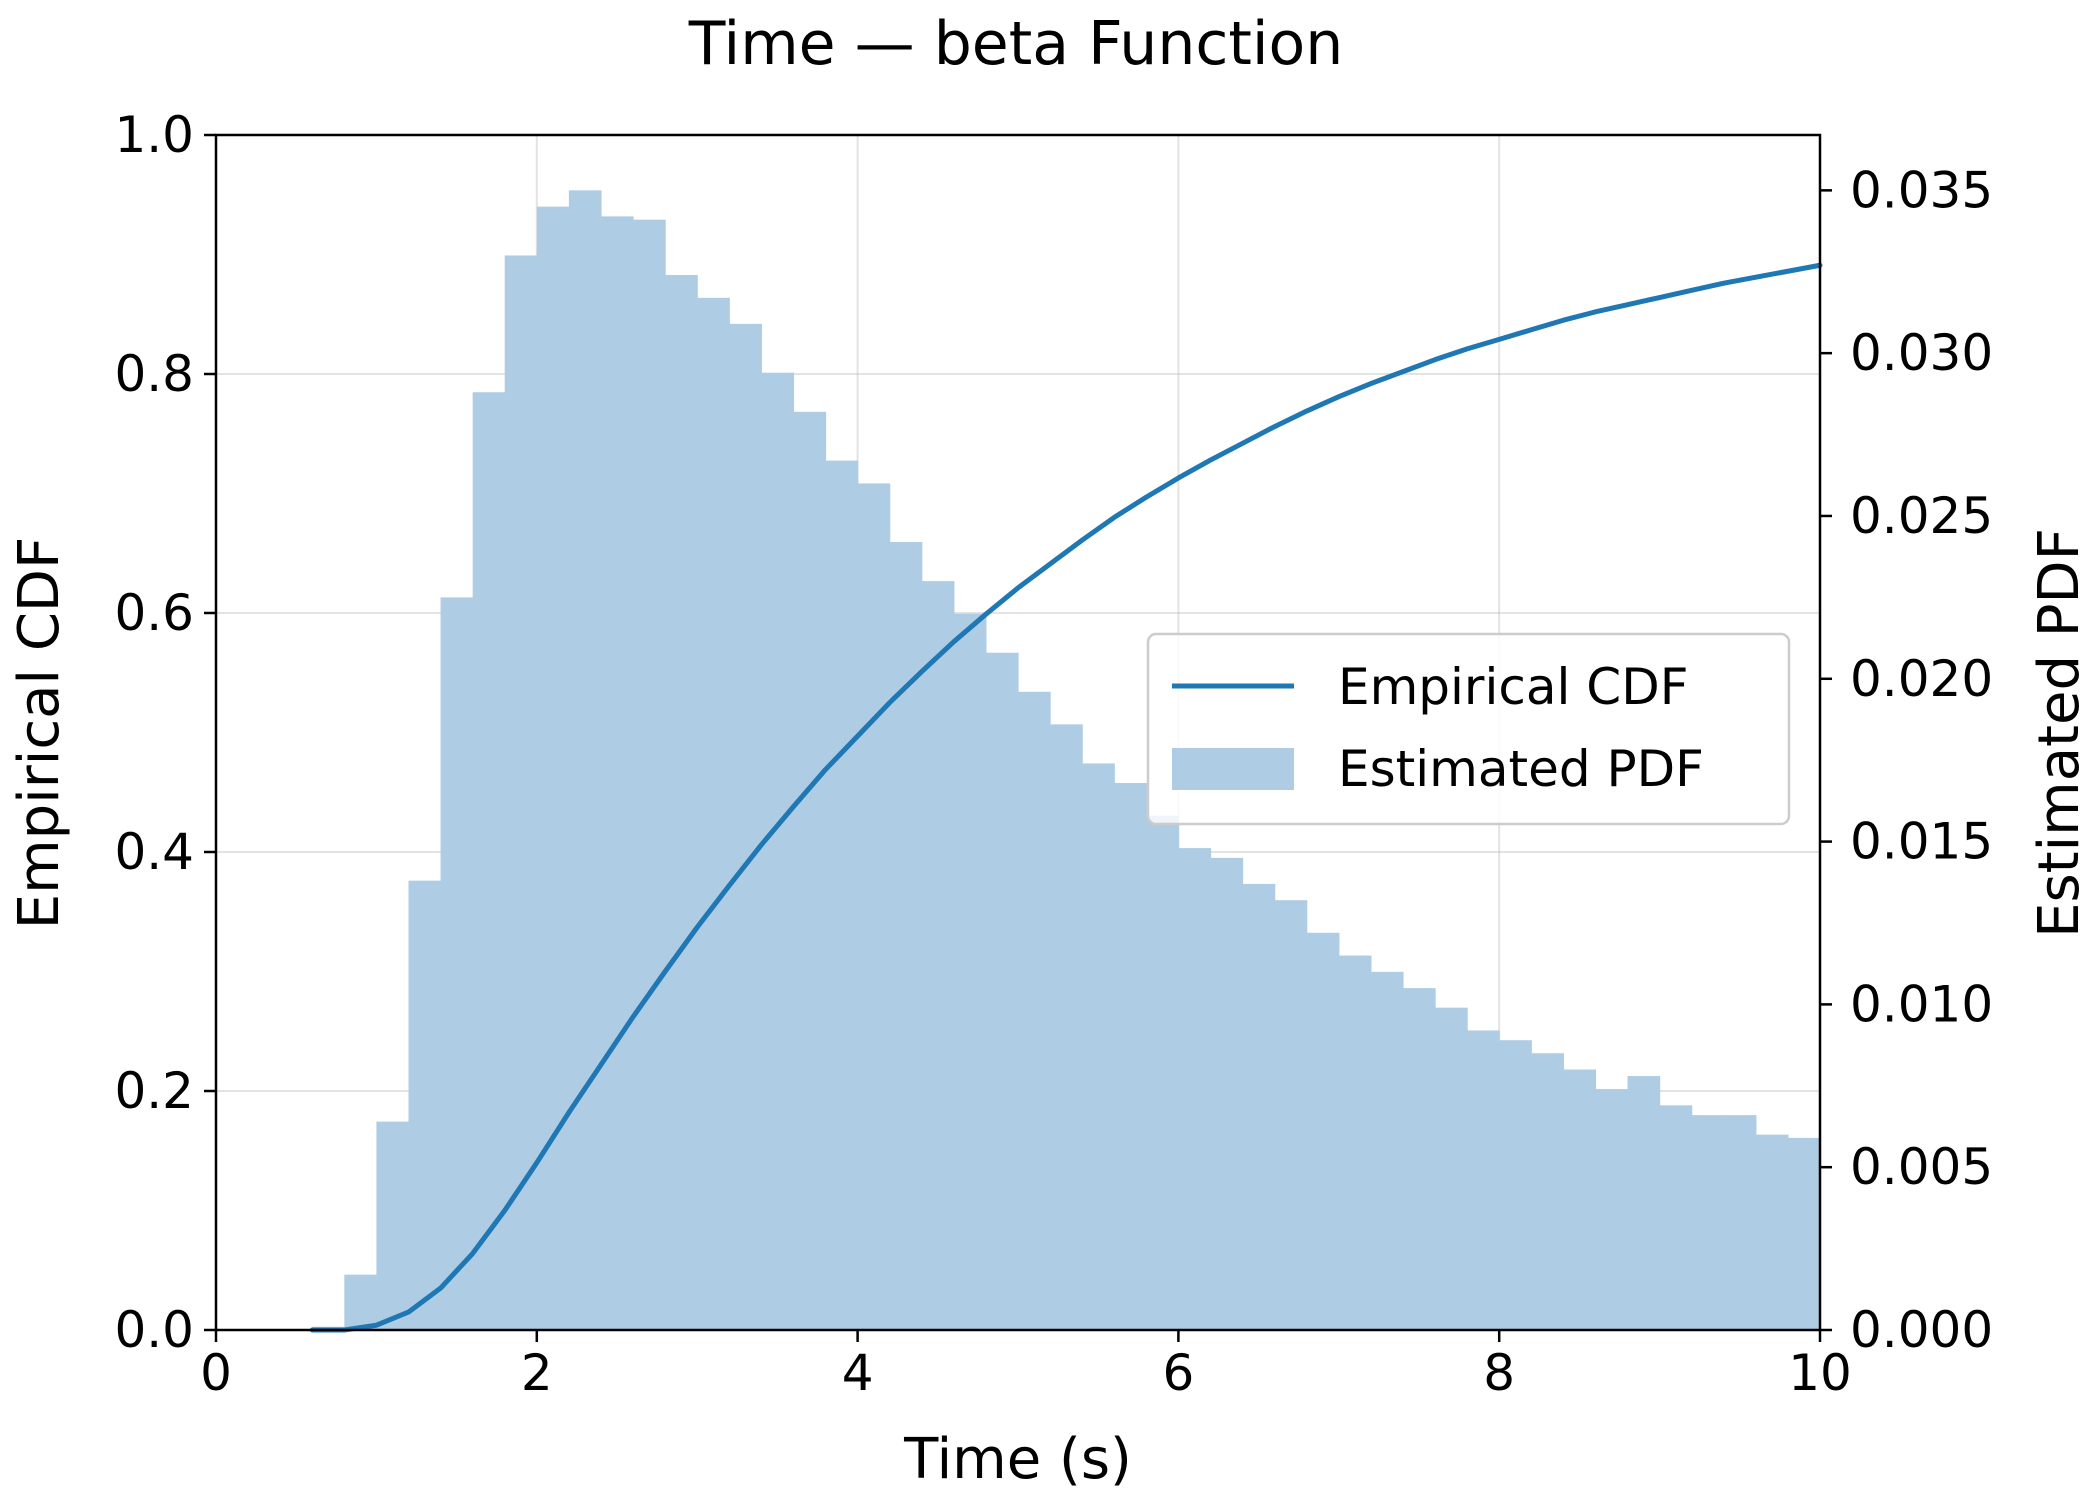 The image size is (2100, 1500). Describe the element at coordinates (154, 374) in the screenshot. I see `y-left-tick-label: 0.8` at that location.